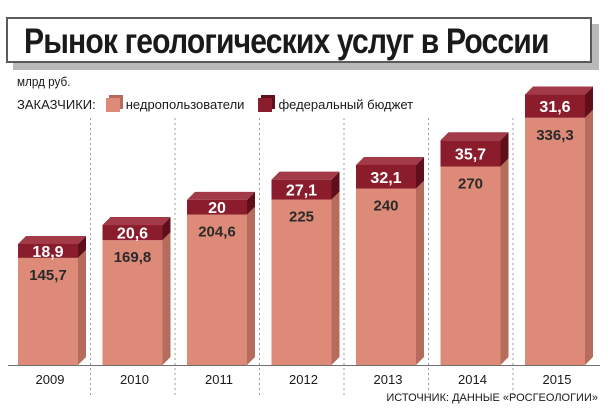 The image size is (610, 416). Describe the element at coordinates (217, 232) in the screenshot. I see `data-label-users: 204,6` at that location.